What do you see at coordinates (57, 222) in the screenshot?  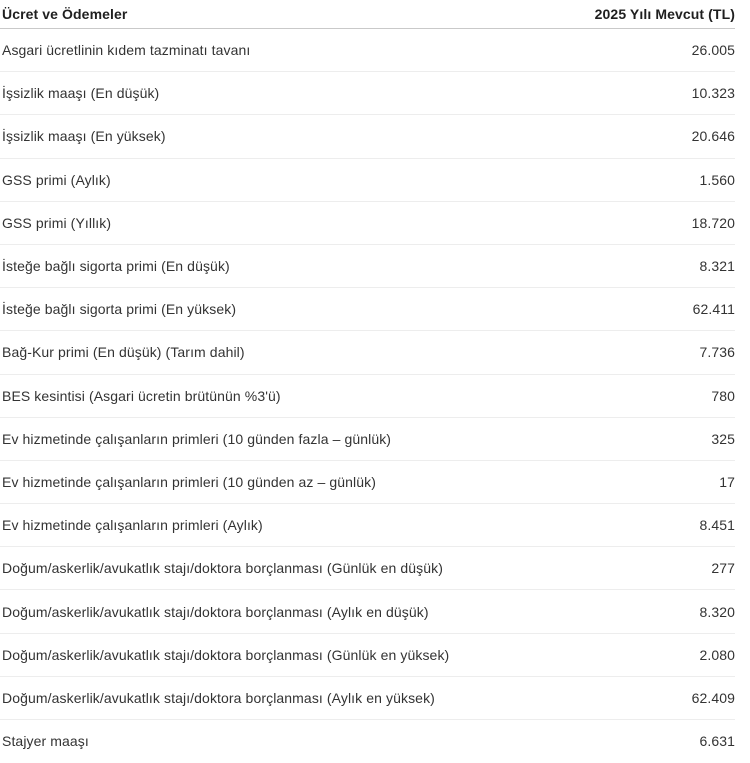 I see `row-label: GSS primi (Yıllık)` at bounding box center [57, 222].